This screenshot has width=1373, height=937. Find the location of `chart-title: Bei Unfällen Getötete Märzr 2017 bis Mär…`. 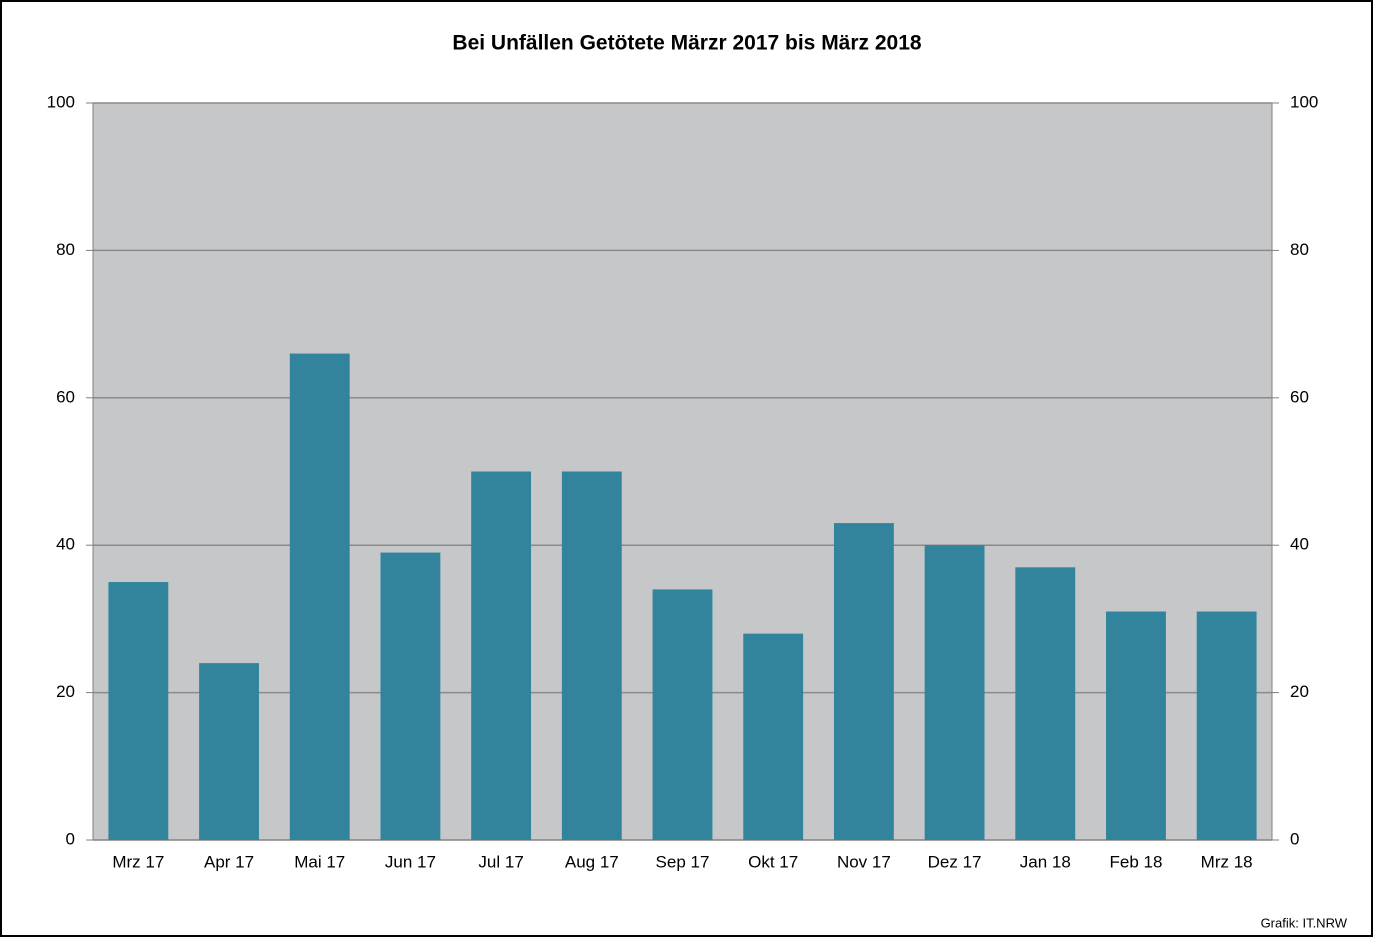

chart-title: Bei Unfällen Getötete Märzr 2017 bis Mär… is located at coordinates (686, 43).